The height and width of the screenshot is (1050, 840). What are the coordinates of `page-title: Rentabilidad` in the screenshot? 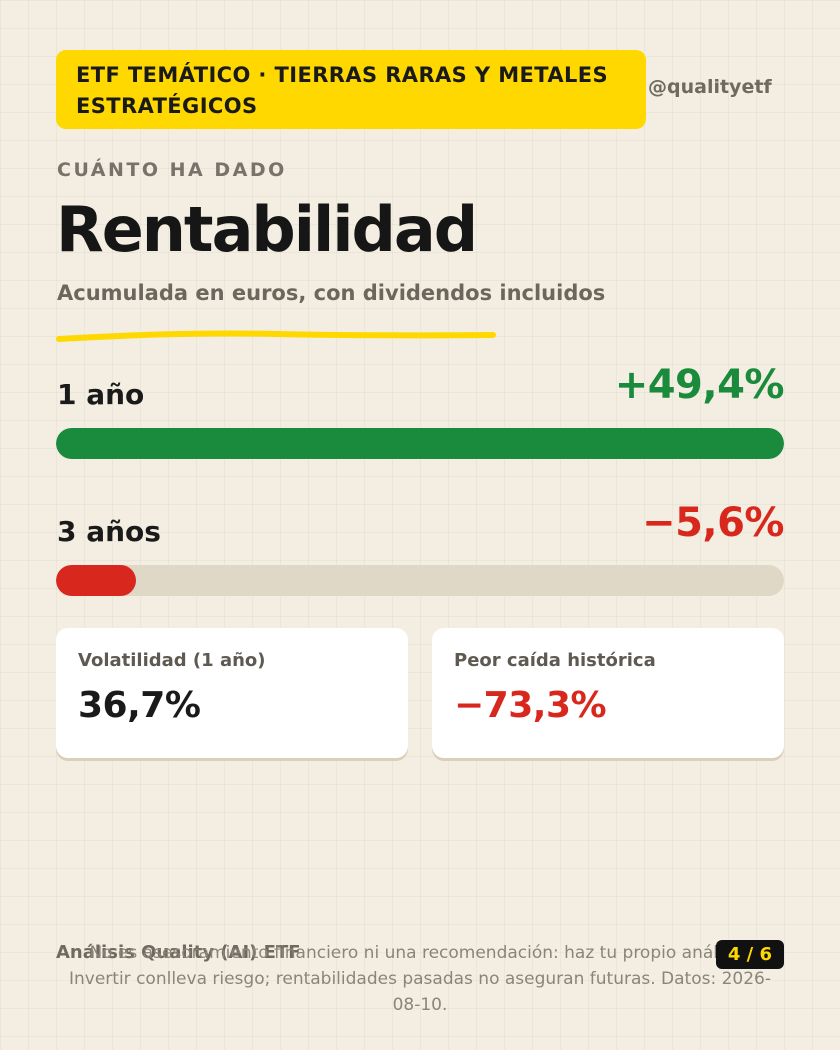 It's located at (267, 229).